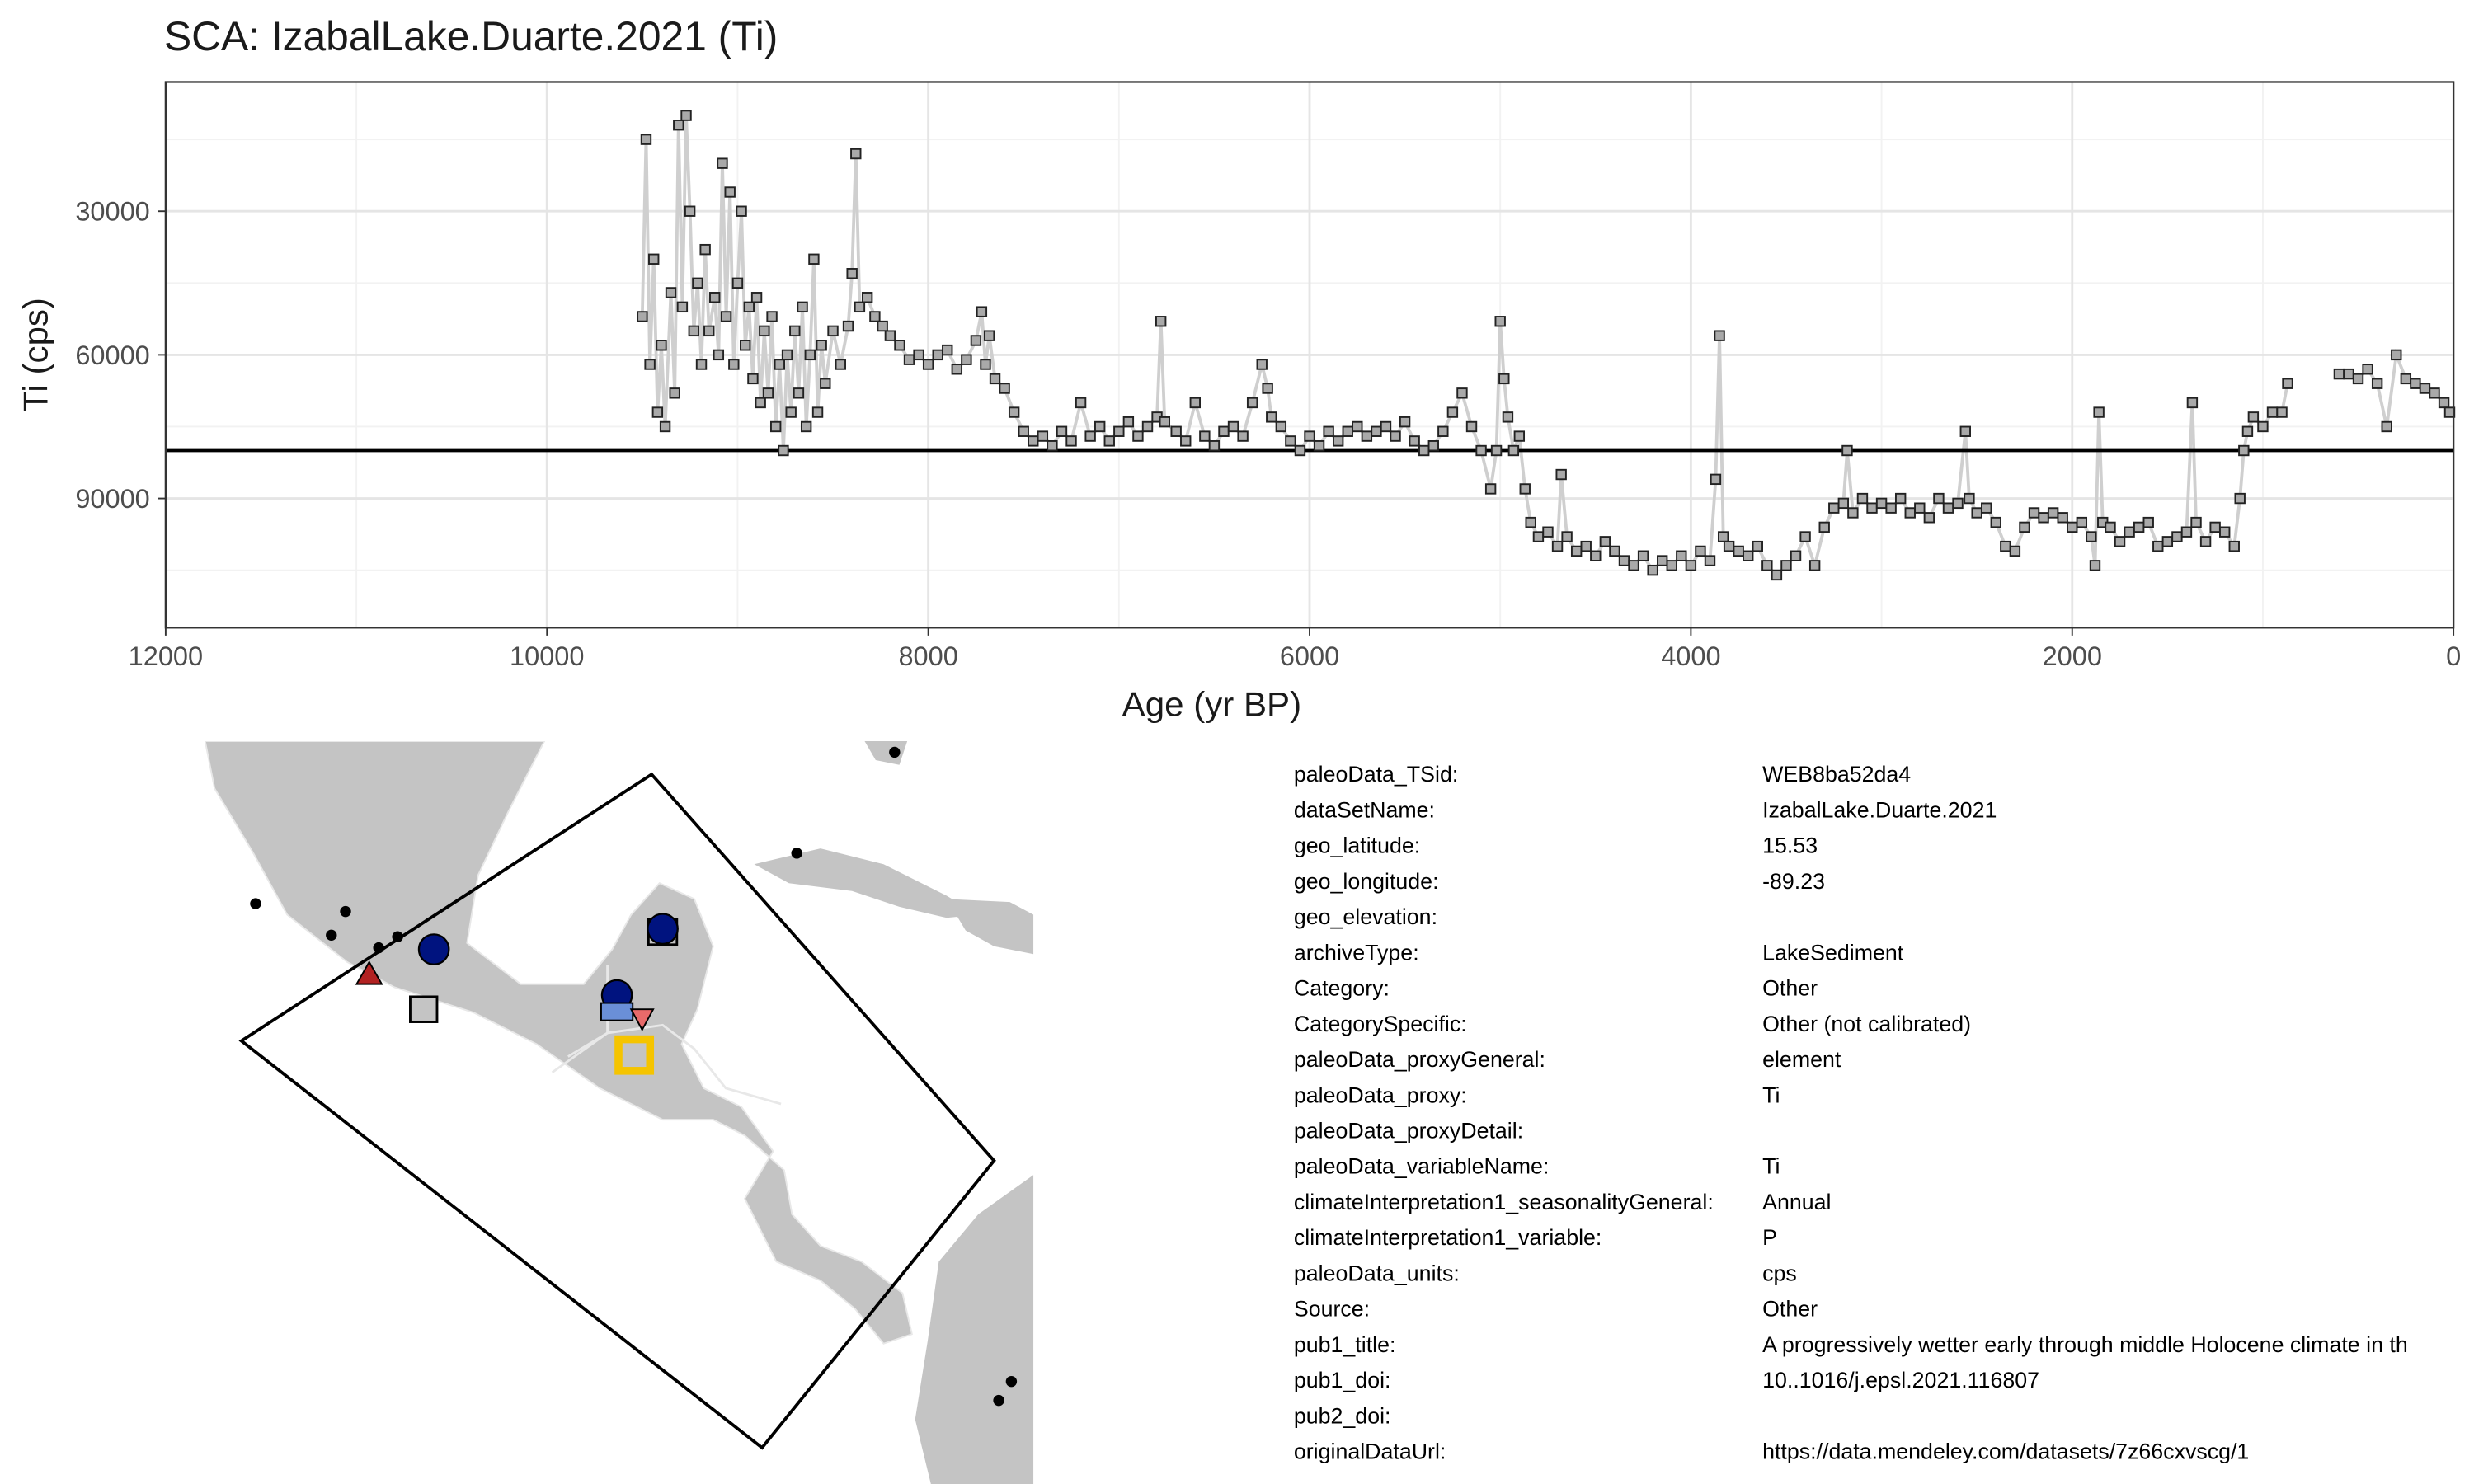 The image size is (2474, 1484). What do you see at coordinates (1332, 1309) in the screenshot?
I see `metadata-key: Source:` at bounding box center [1332, 1309].